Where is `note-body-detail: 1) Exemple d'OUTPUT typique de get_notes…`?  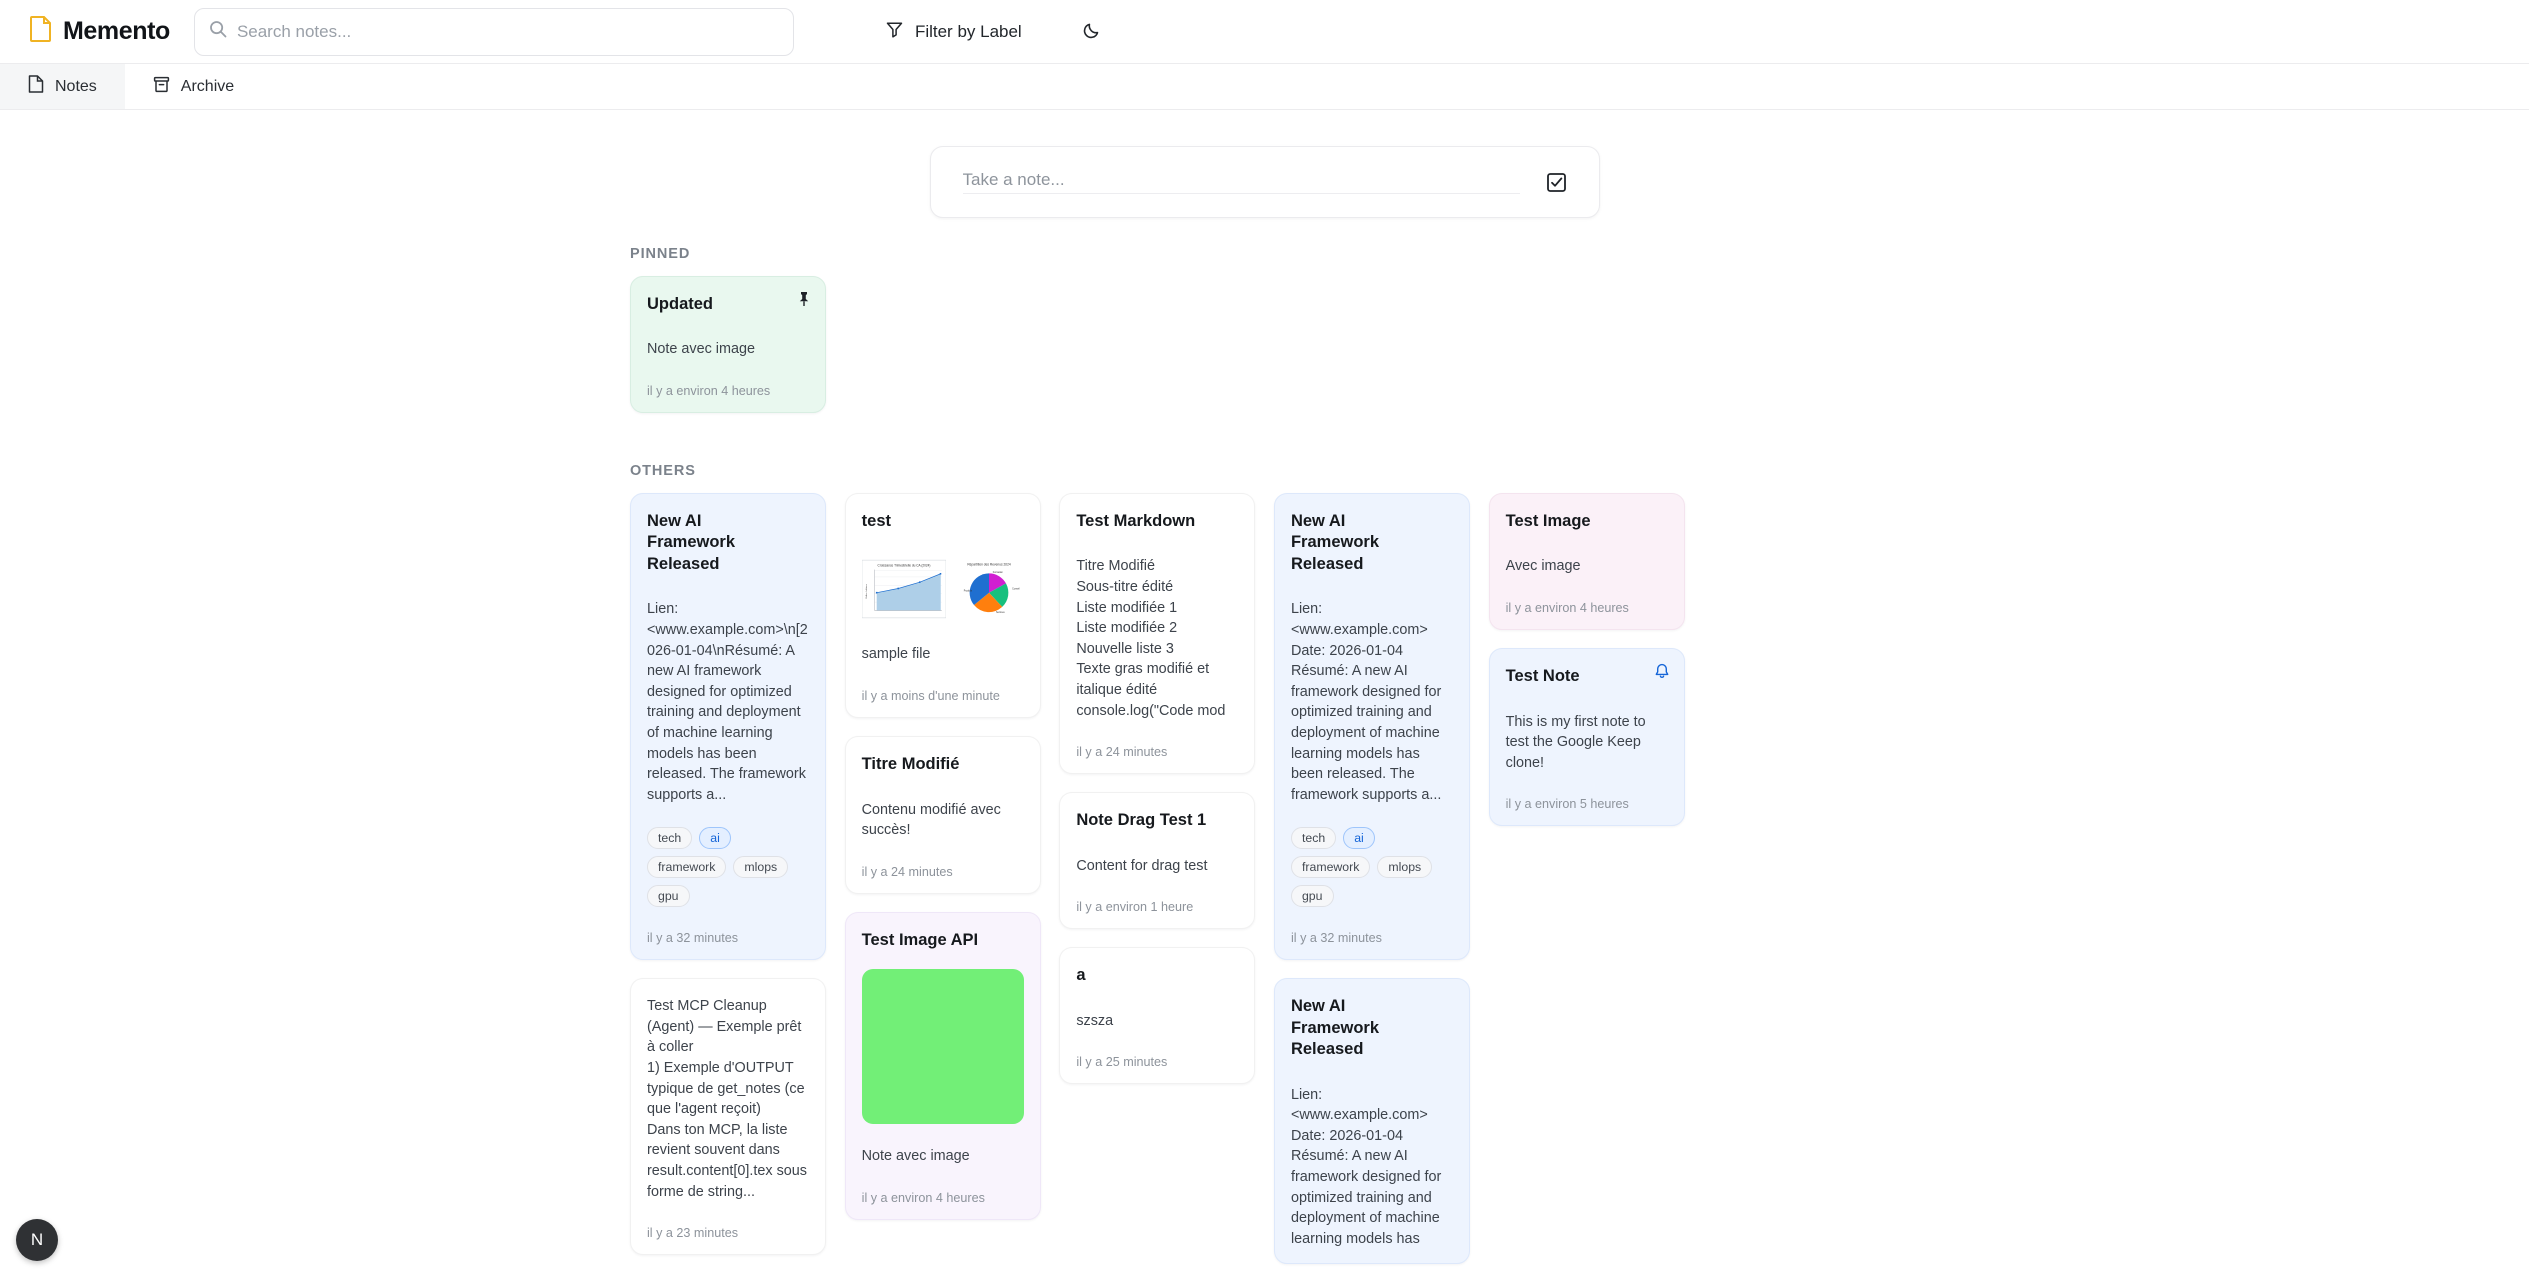 note-body-detail: 1) Exemple d'OUTPUT typique de get_notes… is located at coordinates (727, 1130).